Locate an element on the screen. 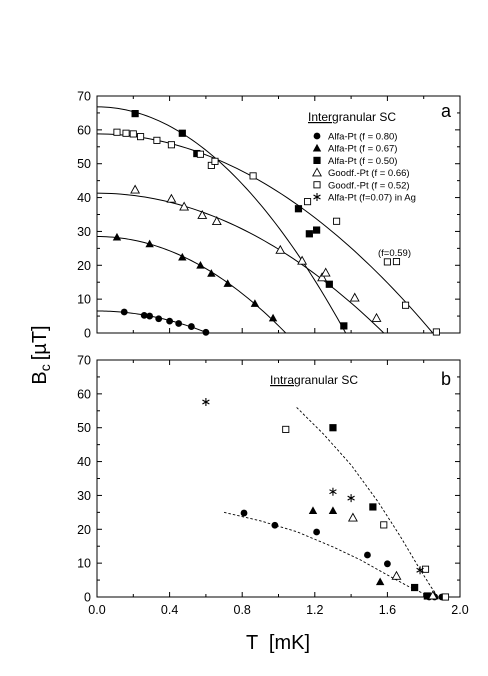  panel-a-label: a is located at coordinates (446, 111).